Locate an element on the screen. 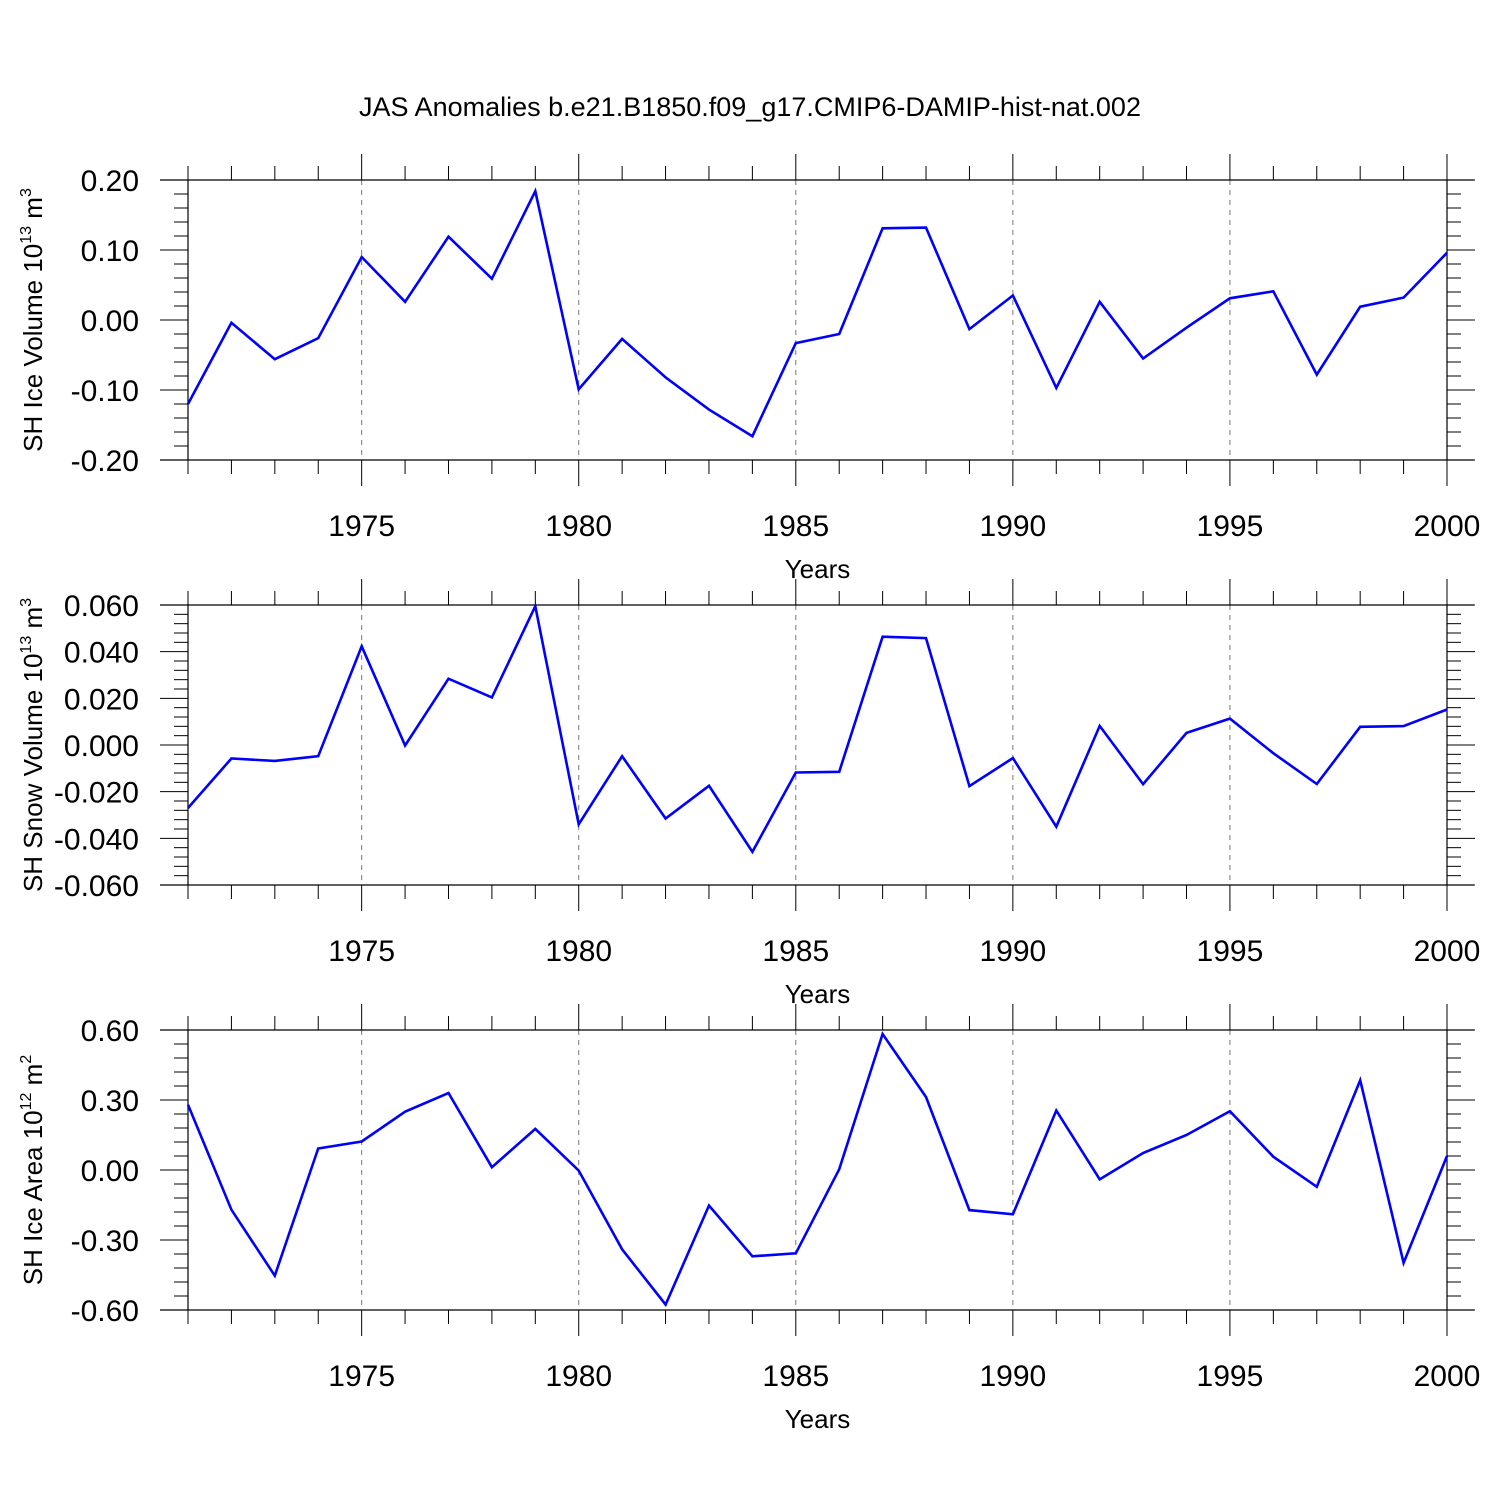 This screenshot has width=1500, height=1500. y-tick-label: 0.020 is located at coordinates (101, 699).